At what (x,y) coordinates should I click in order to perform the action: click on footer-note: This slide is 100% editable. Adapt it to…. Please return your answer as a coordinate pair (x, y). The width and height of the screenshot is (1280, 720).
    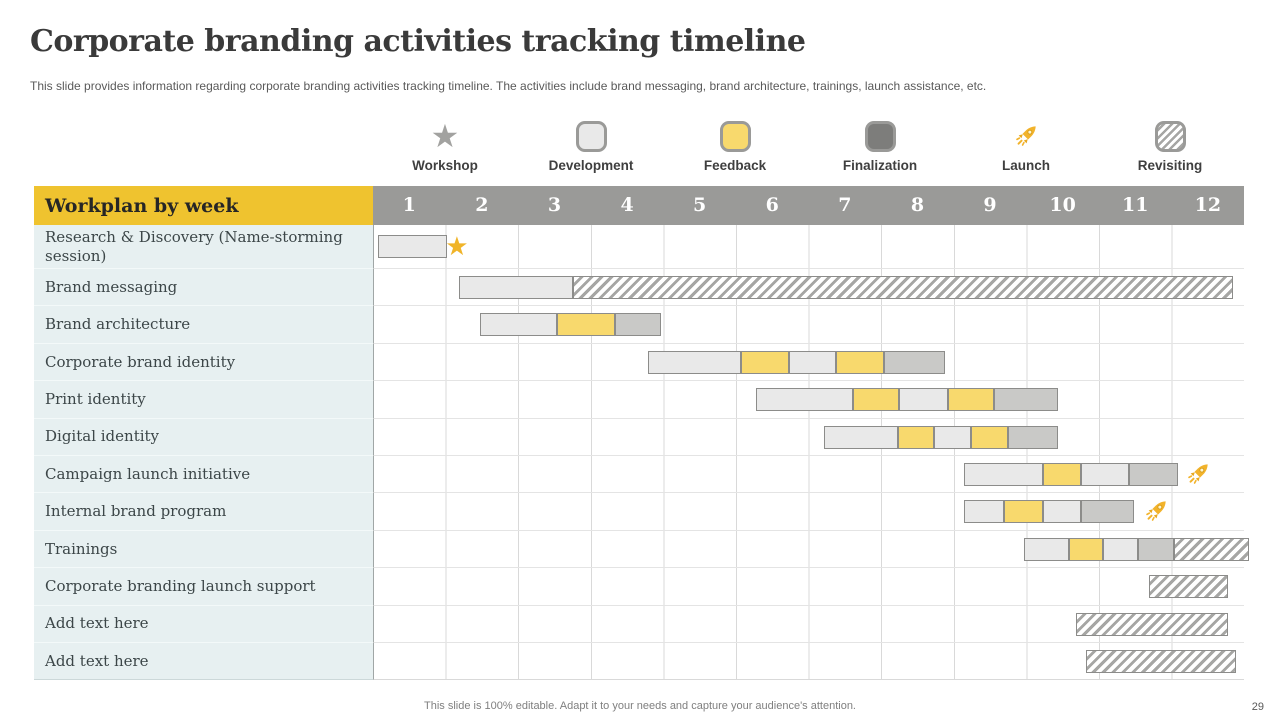
    Looking at the image, I should click on (640, 706).